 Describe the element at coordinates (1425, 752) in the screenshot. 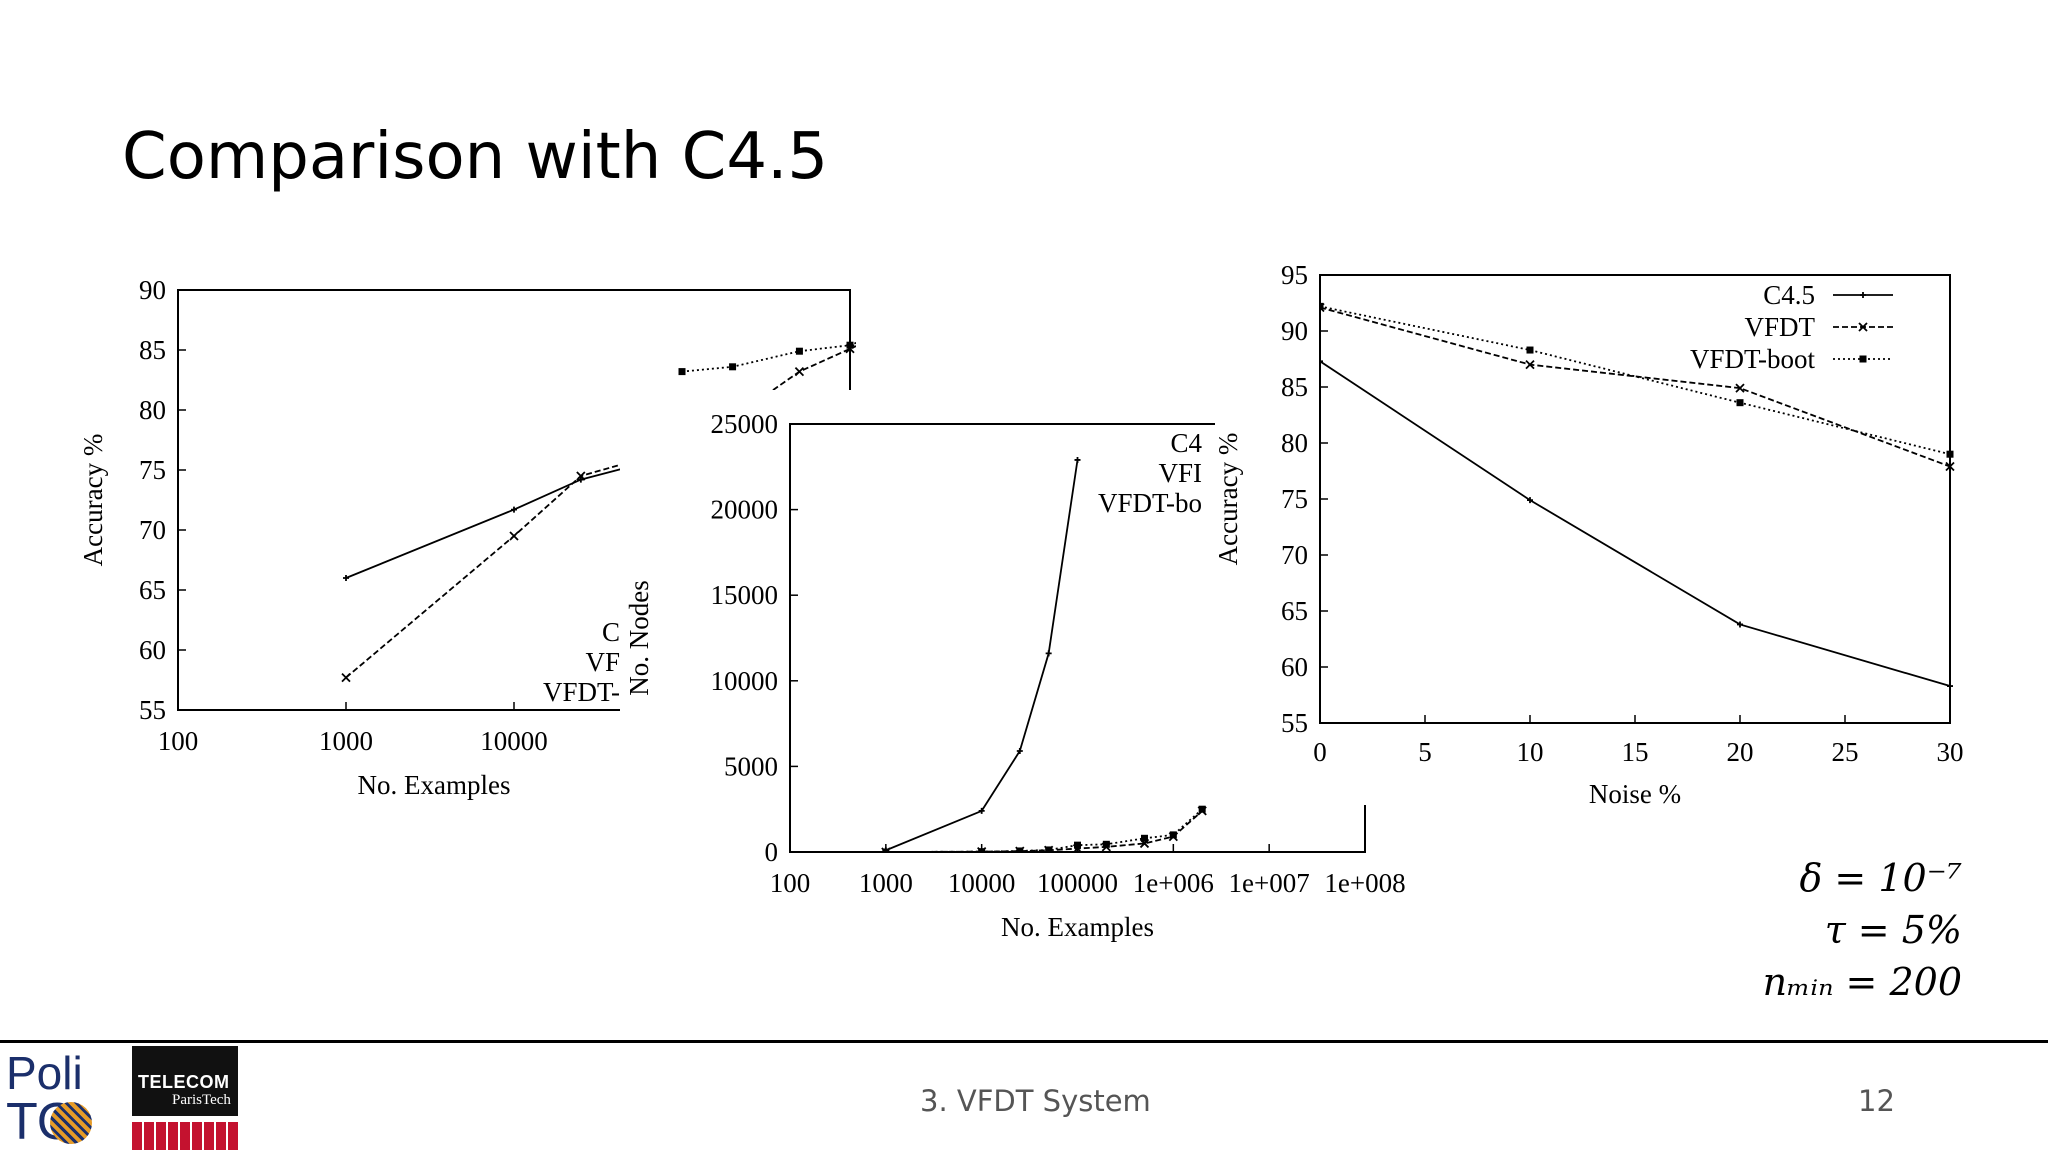

I see `noise-xtick-label: 5` at that location.